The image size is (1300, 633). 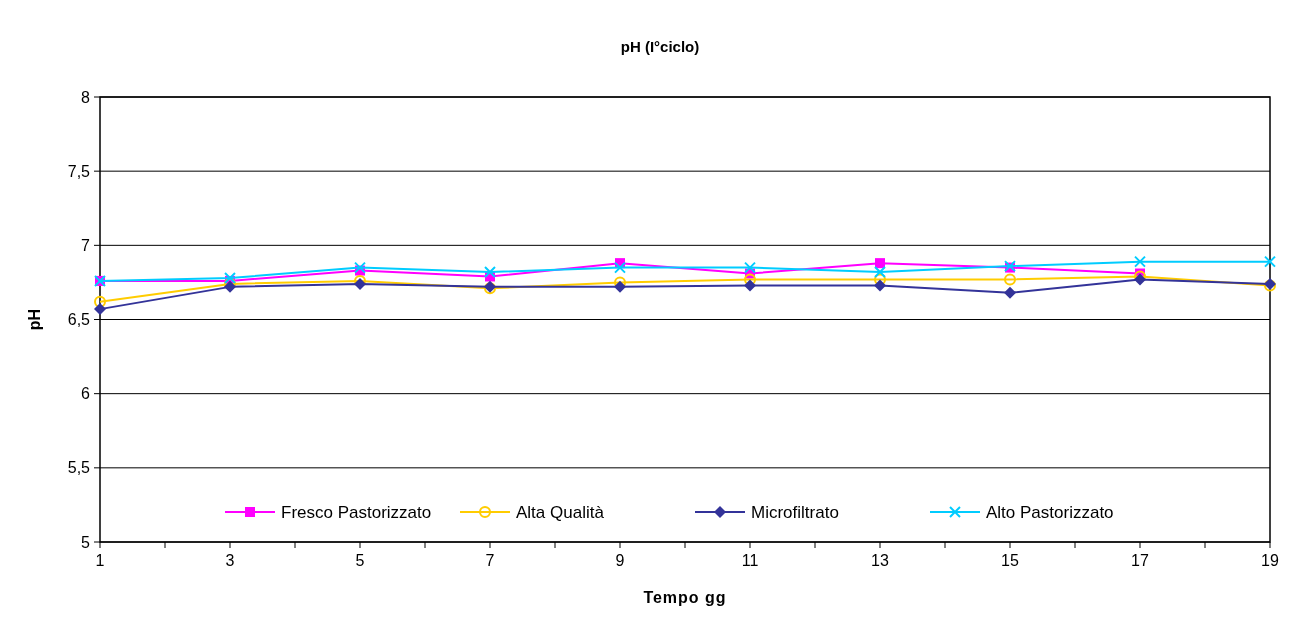 What do you see at coordinates (685, 597) in the screenshot?
I see `x-axis-title: Tempo gg` at bounding box center [685, 597].